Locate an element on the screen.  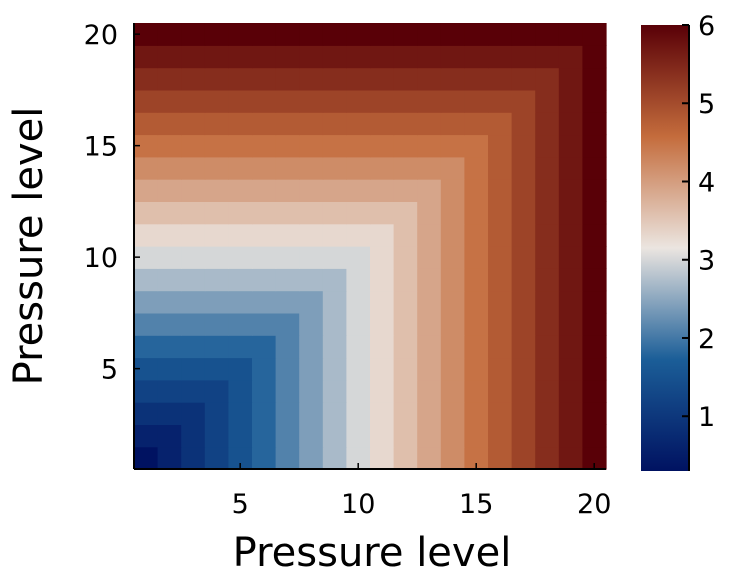
x-tick-label: 20 is located at coordinates (594, 504).